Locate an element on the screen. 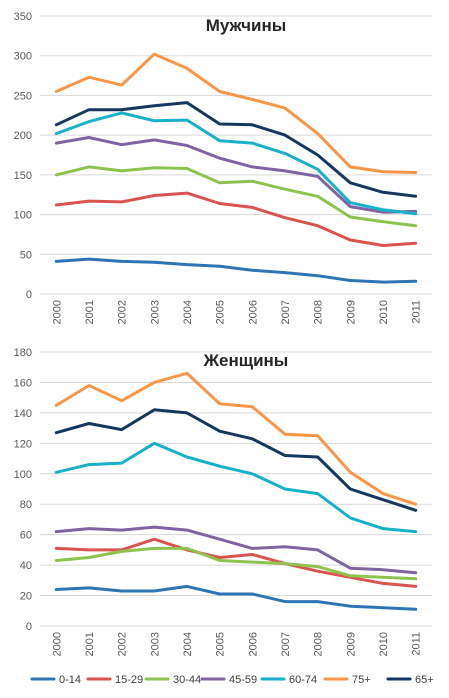  legend-label: 65+ is located at coordinates (424, 680).